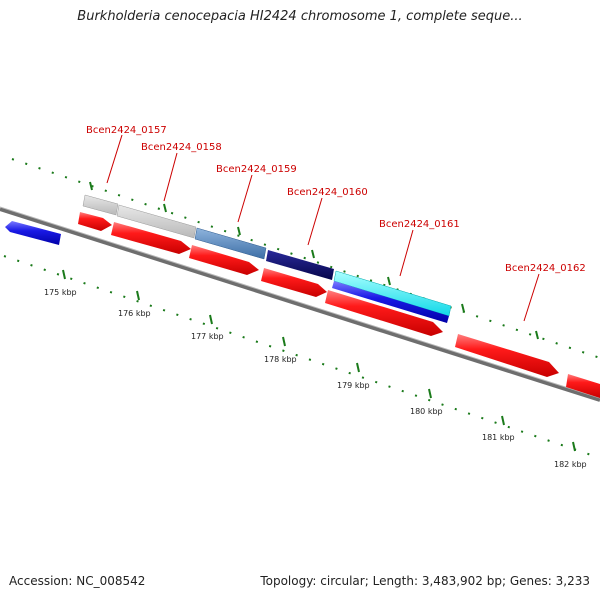 This screenshot has height=600, width=600. Describe the element at coordinates (134, 313) in the screenshot. I see `tick-label-176: 176 kbp` at that location.